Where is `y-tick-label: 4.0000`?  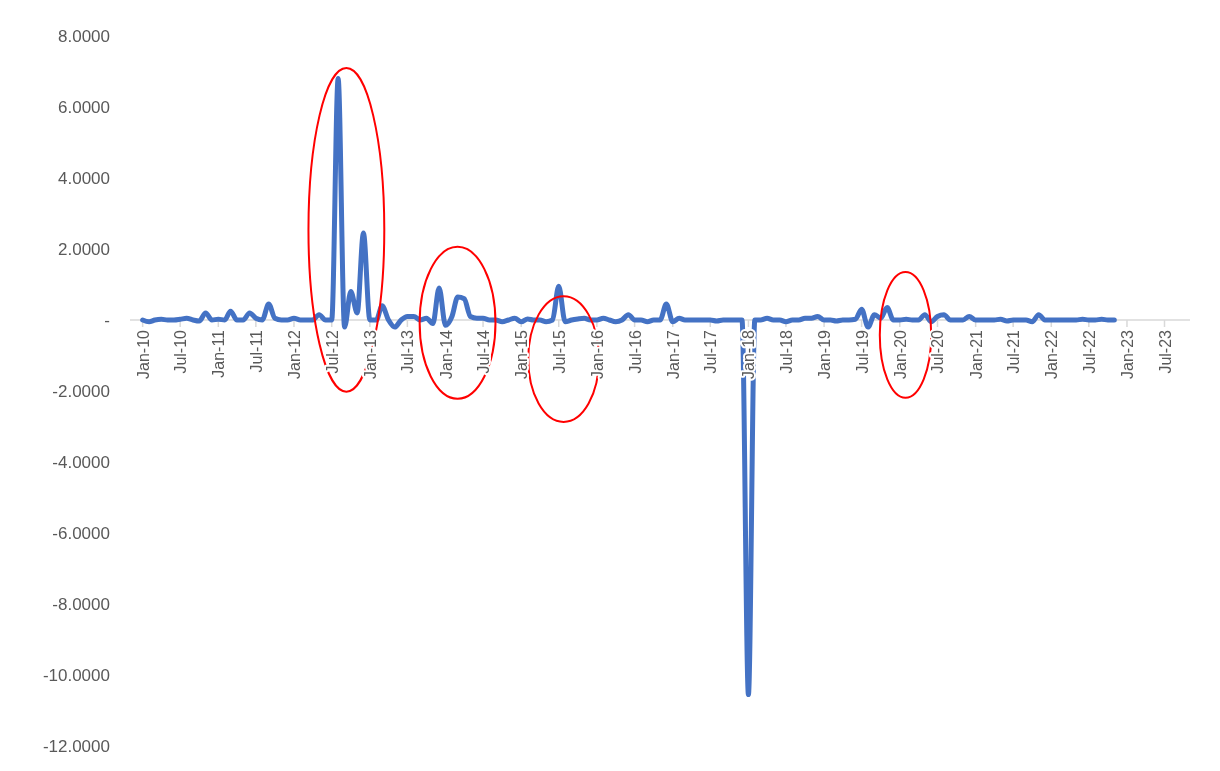 y-tick-label: 4.0000 is located at coordinates (84, 178).